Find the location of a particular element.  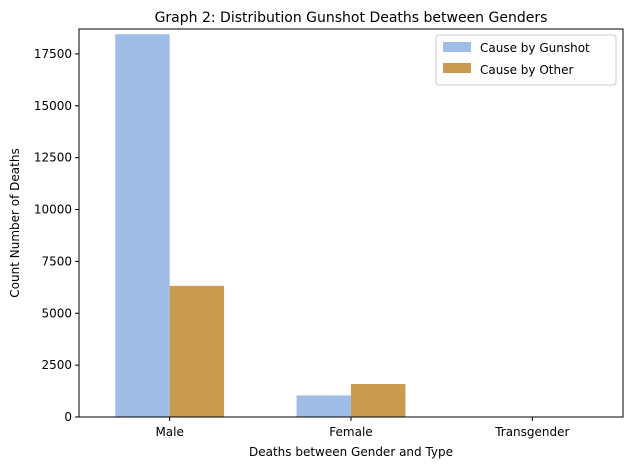

x-axis-label: Deaths between Gender and Type is located at coordinates (351, 452).